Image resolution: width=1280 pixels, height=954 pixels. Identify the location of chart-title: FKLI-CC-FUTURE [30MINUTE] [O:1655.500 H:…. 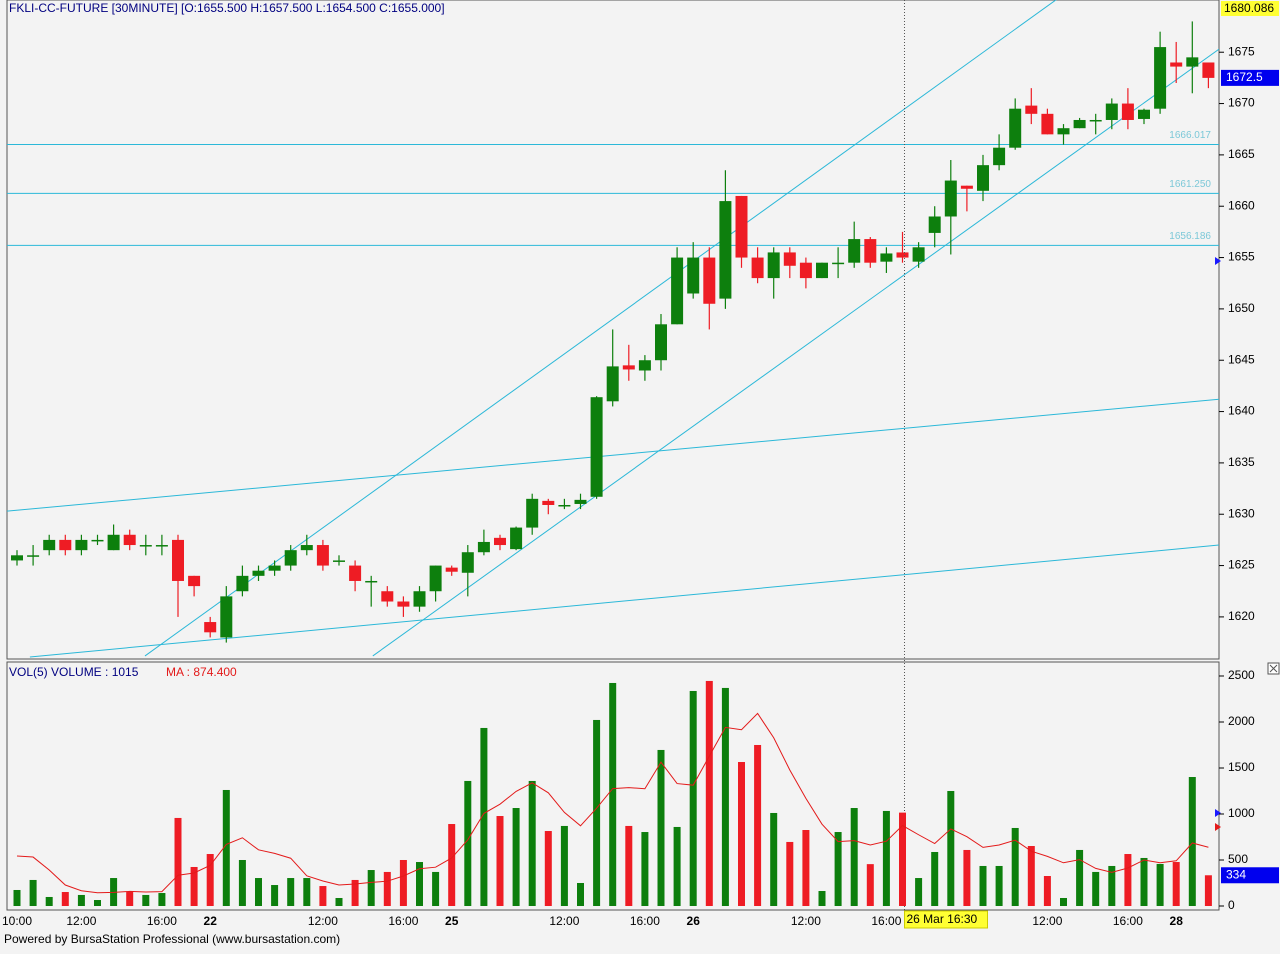
(227, 8).